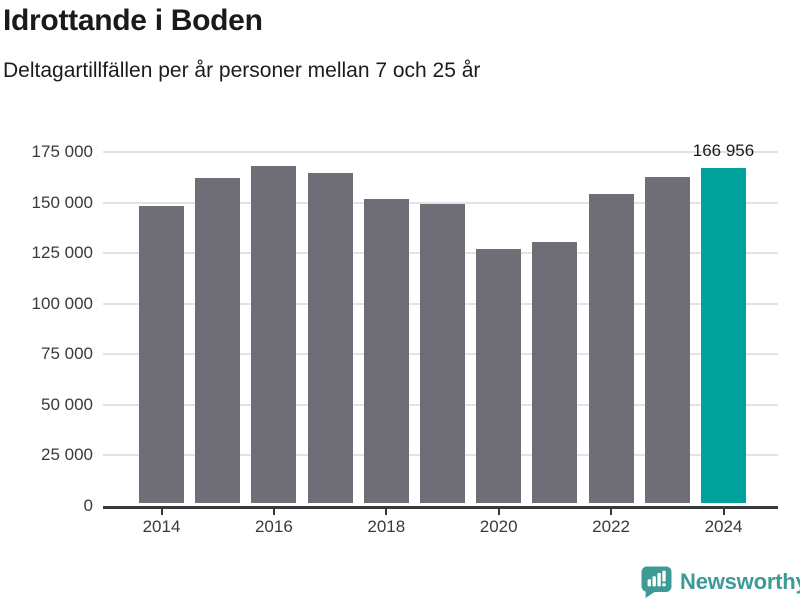 This screenshot has width=800, height=600. I want to click on y-axis-label-50000: 50 000, so click(67, 404).